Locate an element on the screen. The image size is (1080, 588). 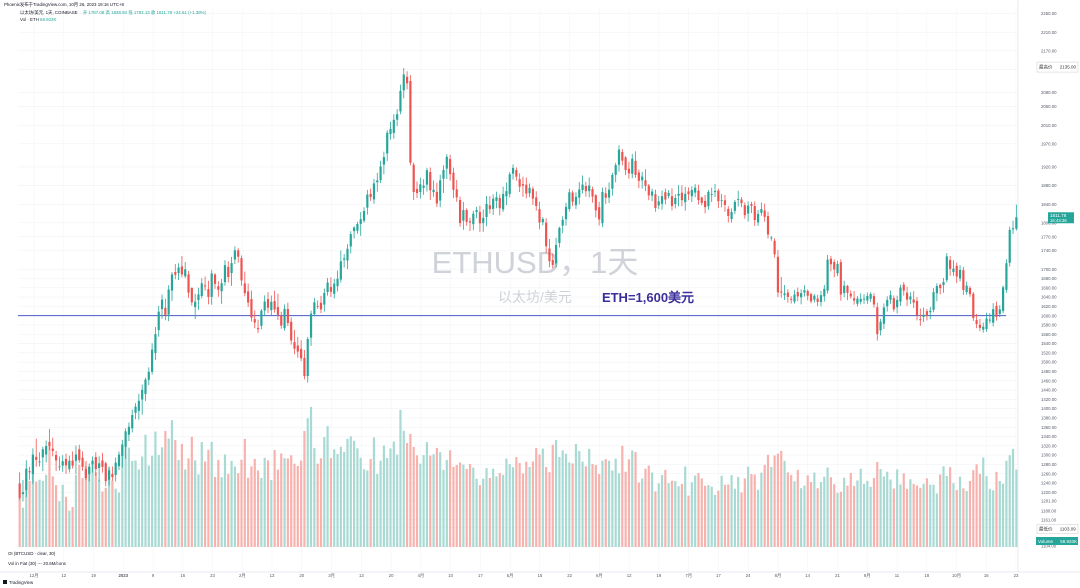
volume-tag: Volume 58.933K is located at coordinates (1057, 541).